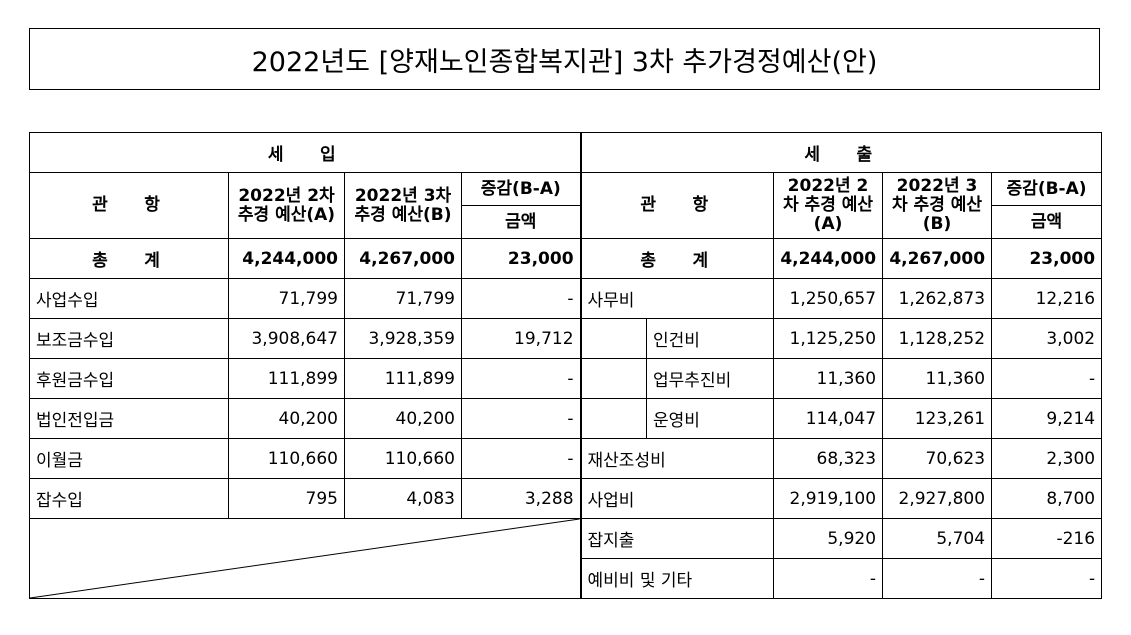 The height and width of the screenshot is (635, 1131). I want to click on expense-row-b: -, so click(937, 578).